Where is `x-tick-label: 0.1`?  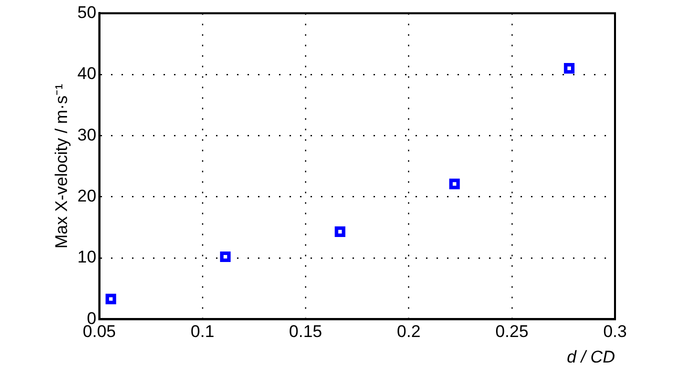
x-tick-label: 0.1 is located at coordinates (202, 332).